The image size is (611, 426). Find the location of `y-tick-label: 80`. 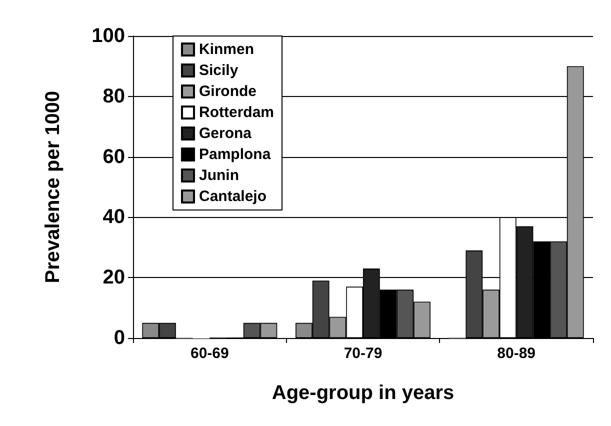

y-tick-label: 80 is located at coordinates (113, 96).